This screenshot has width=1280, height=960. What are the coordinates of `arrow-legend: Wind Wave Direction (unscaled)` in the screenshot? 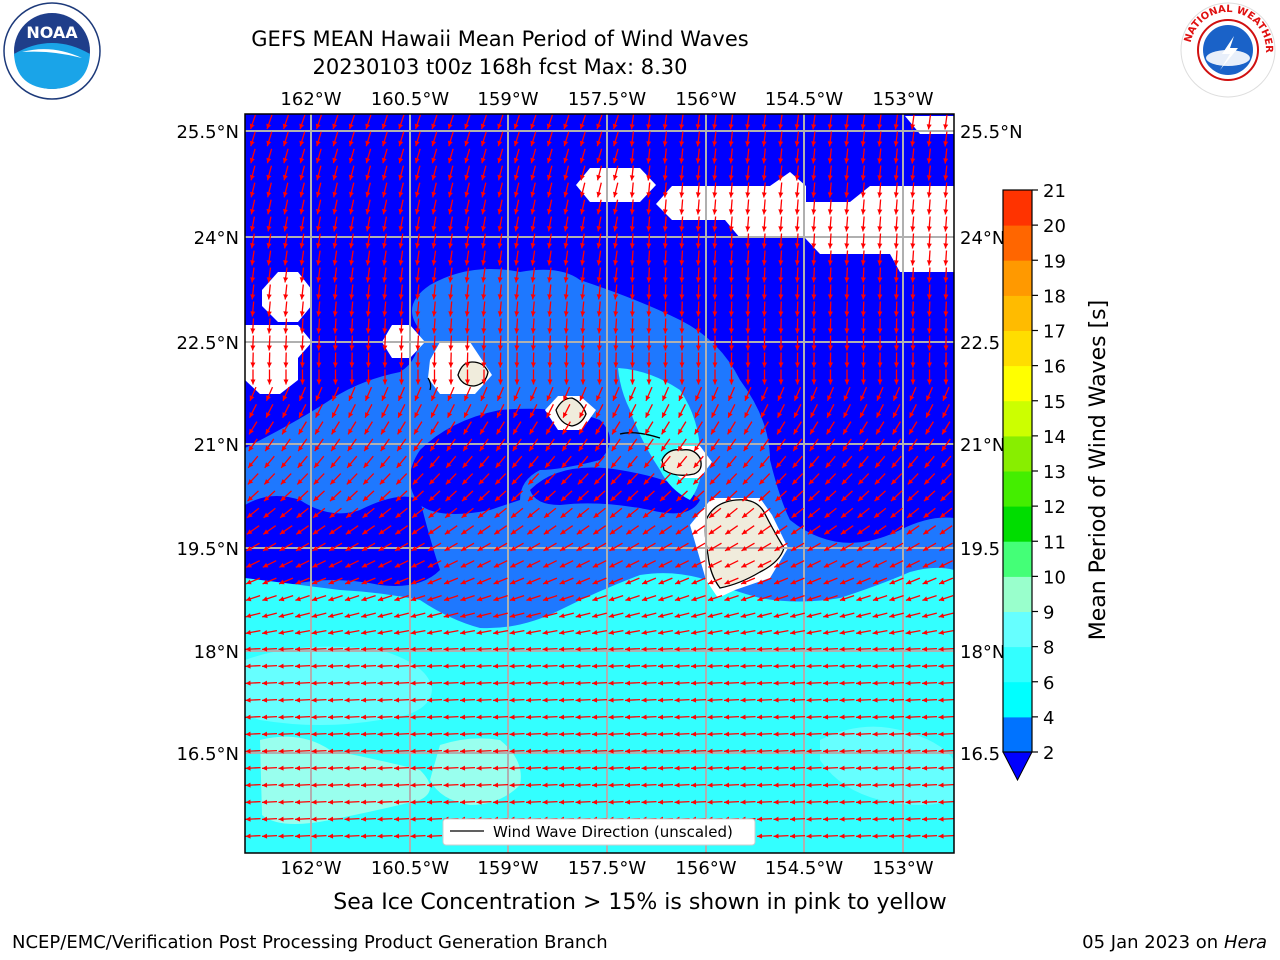 It's located at (599, 832).